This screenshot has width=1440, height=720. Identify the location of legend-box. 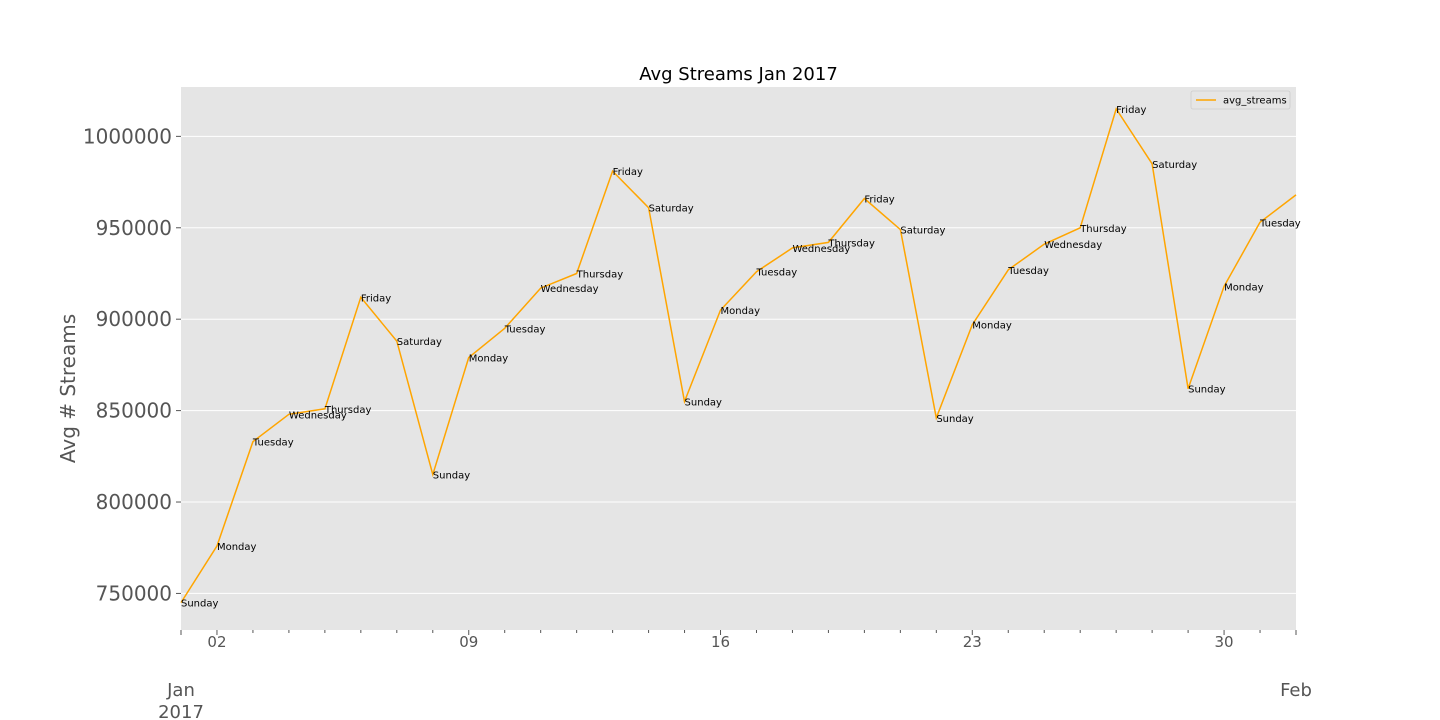
(1240, 100).